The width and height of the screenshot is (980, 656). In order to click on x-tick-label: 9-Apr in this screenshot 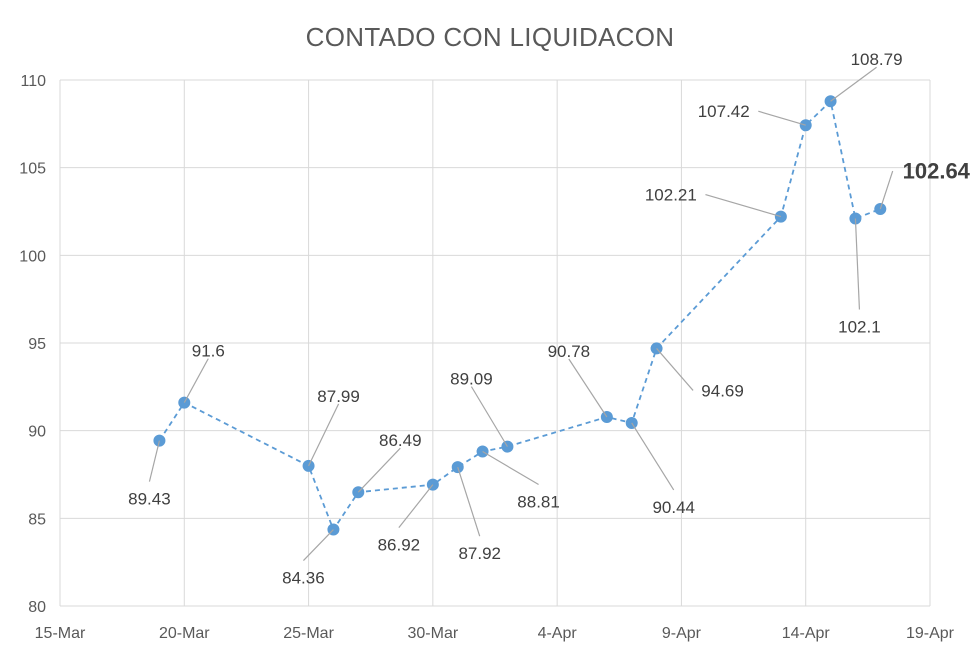, I will do `click(682, 633)`.